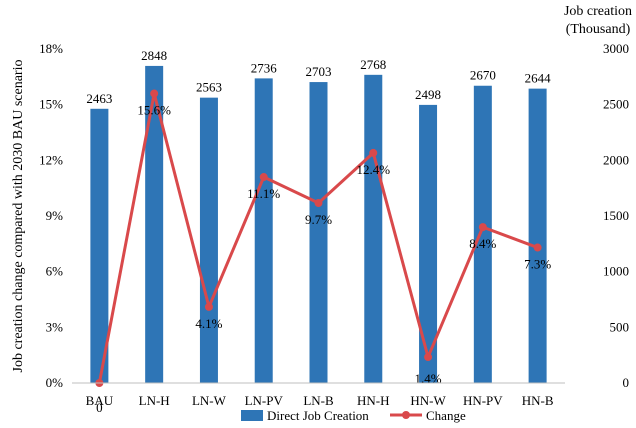 The height and width of the screenshot is (428, 636). I want to click on x-tick-ln-b: LN-B, so click(318, 400).